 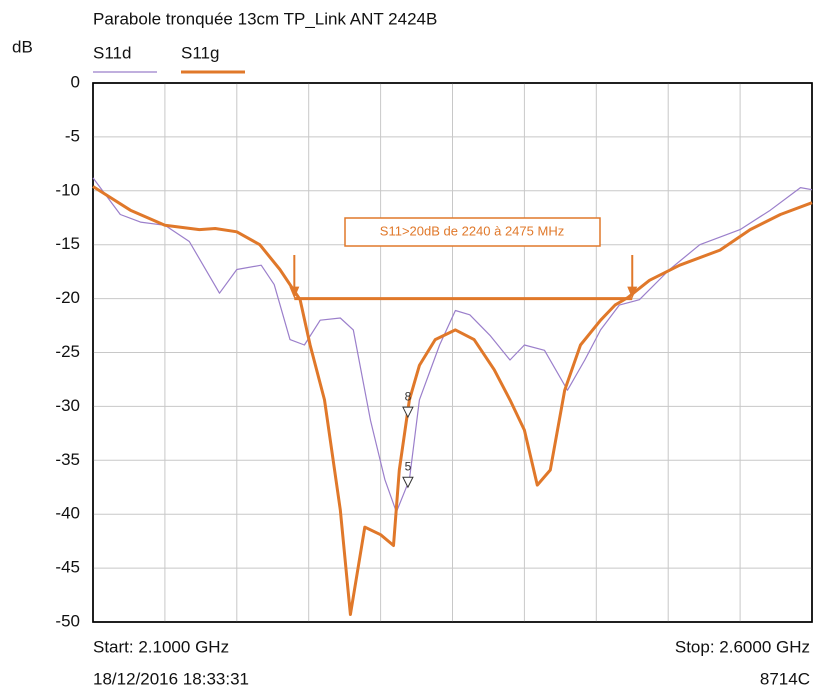 I want to click on stop-label: Stop: 2.6000 GHz, so click(x=742, y=646).